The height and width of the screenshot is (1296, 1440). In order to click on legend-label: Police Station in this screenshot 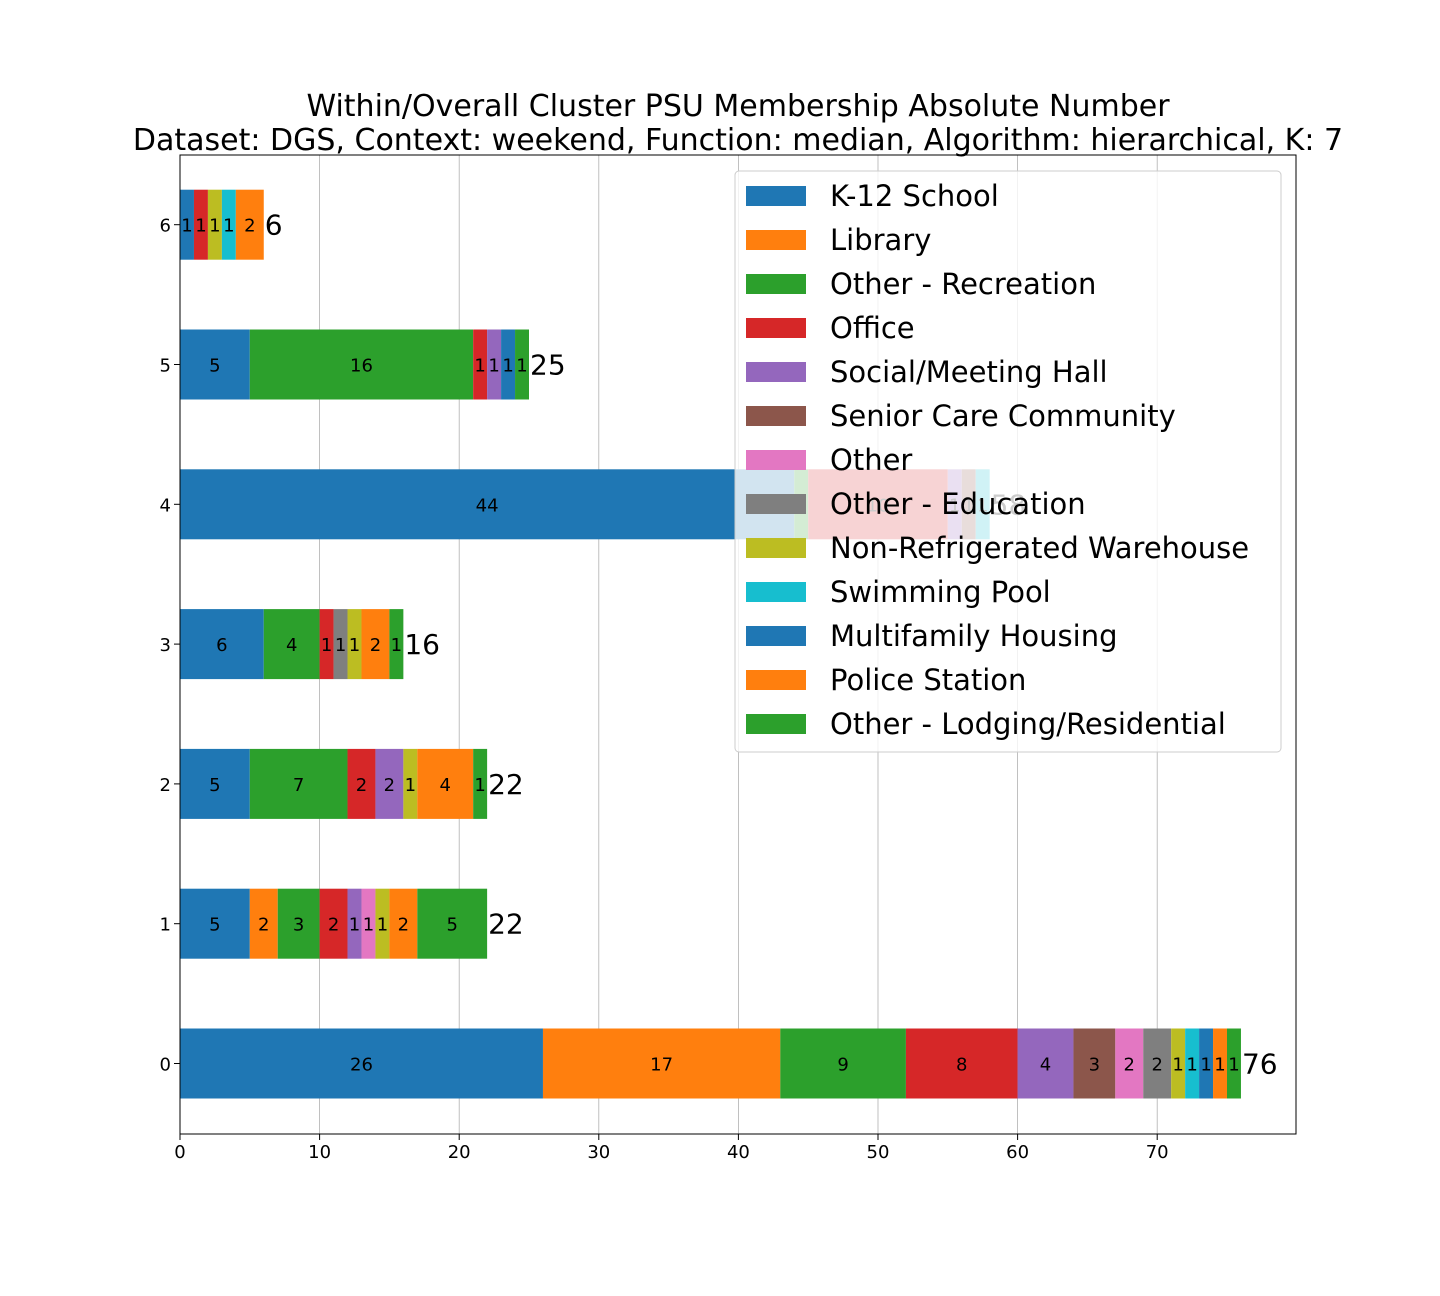, I will do `click(928, 680)`.